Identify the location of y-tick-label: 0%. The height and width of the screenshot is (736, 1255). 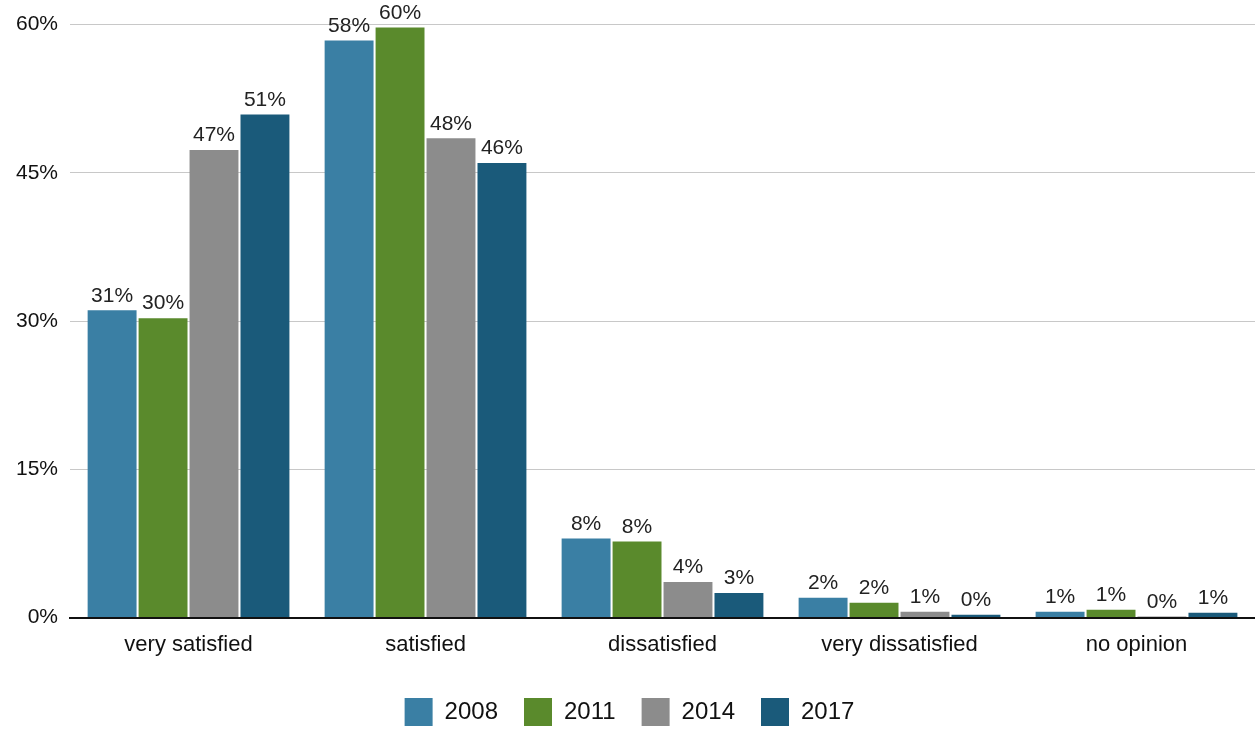
(43, 616).